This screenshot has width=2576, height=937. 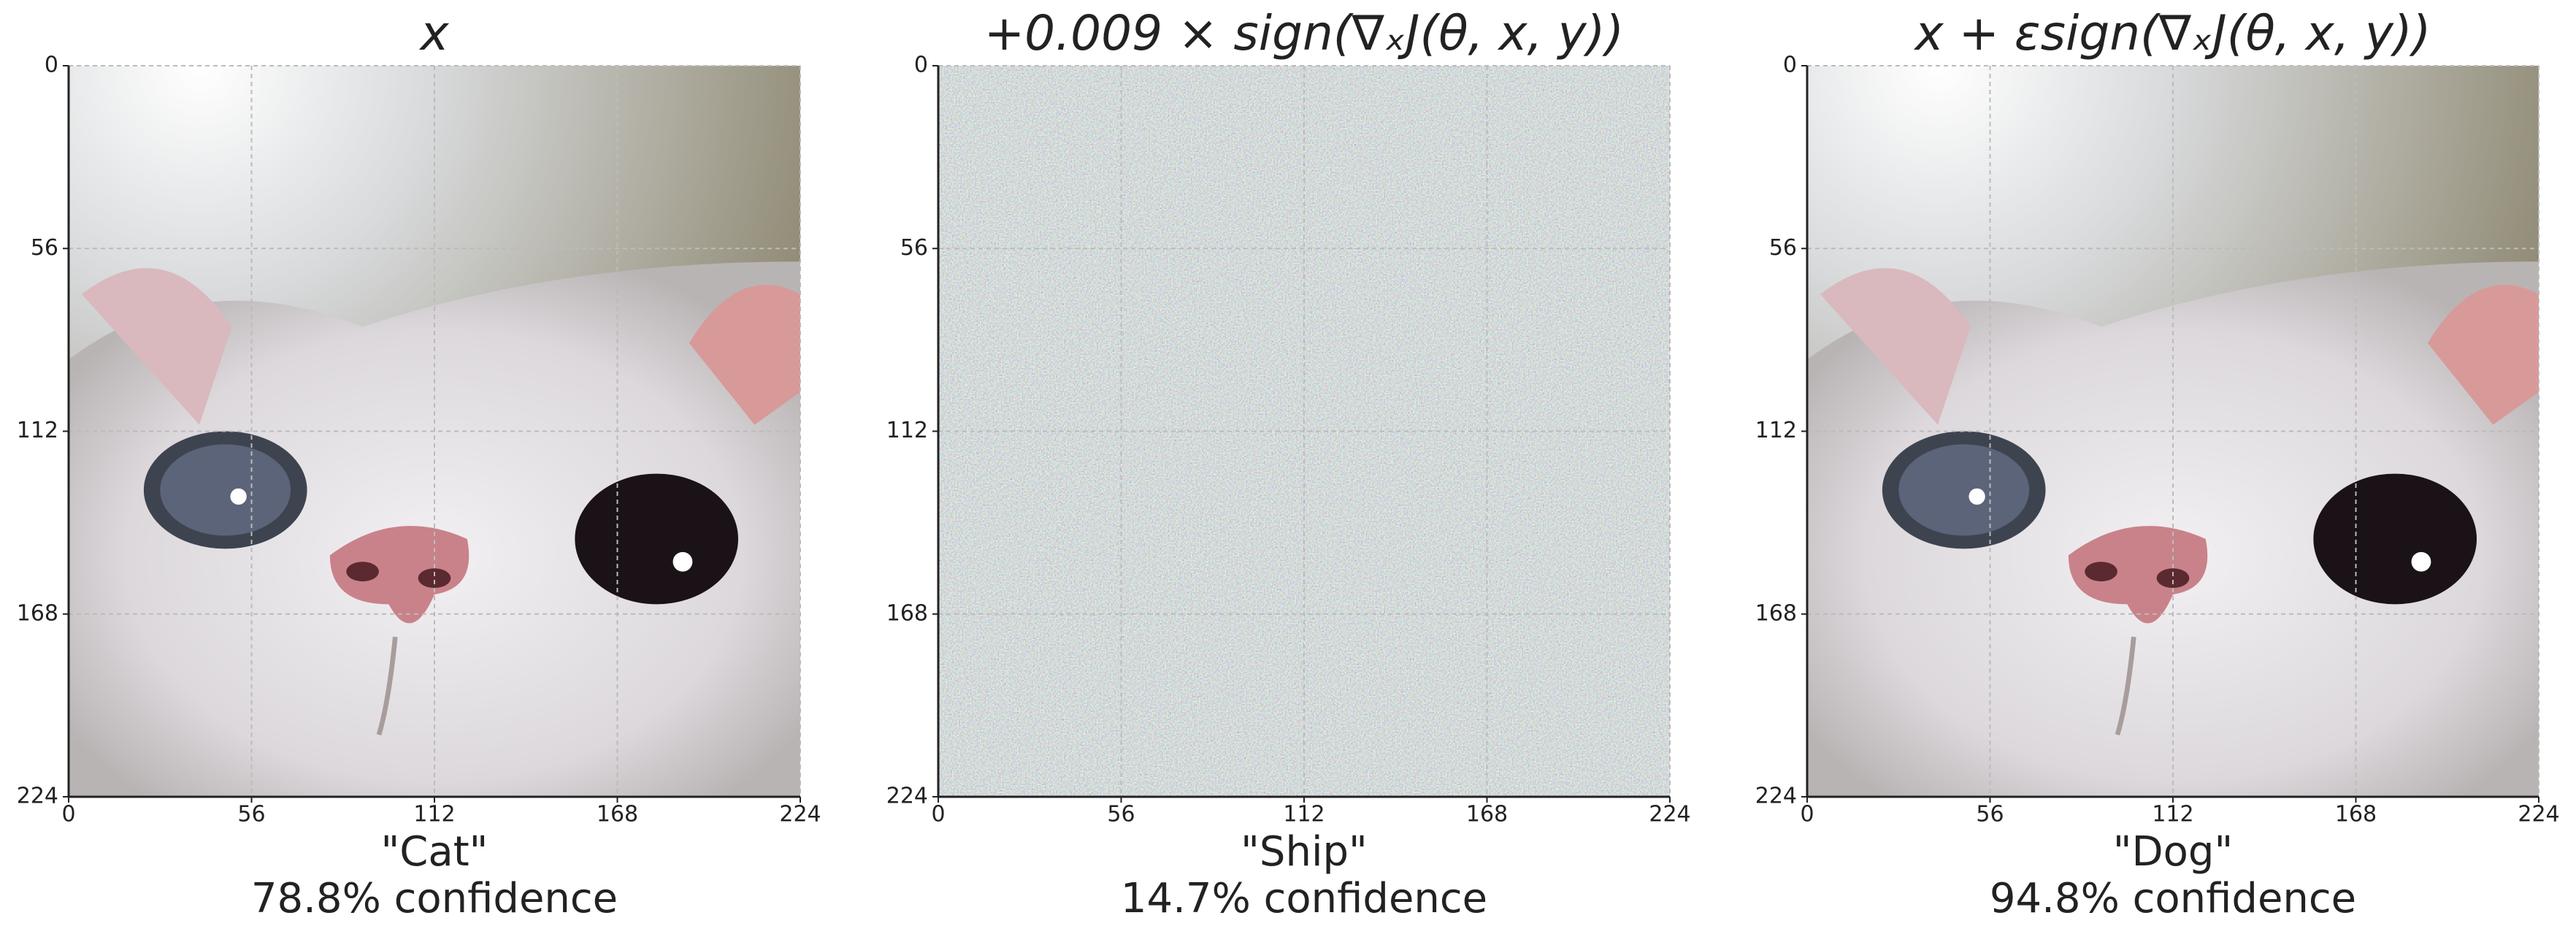 I want to click on confidence-label: 78.8% confidence, so click(x=434, y=898).